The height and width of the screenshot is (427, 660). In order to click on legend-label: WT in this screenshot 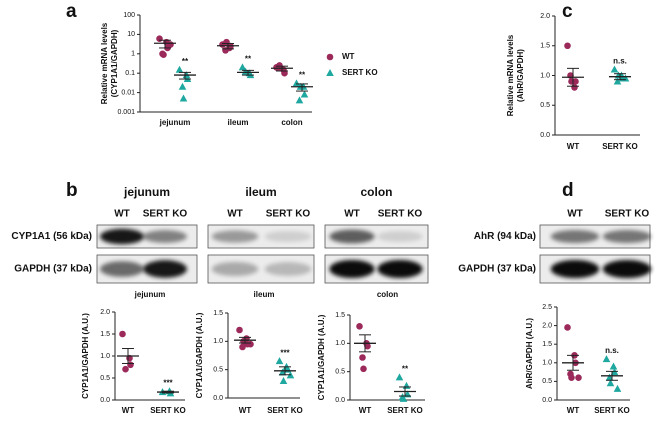, I will do `click(348, 56)`.